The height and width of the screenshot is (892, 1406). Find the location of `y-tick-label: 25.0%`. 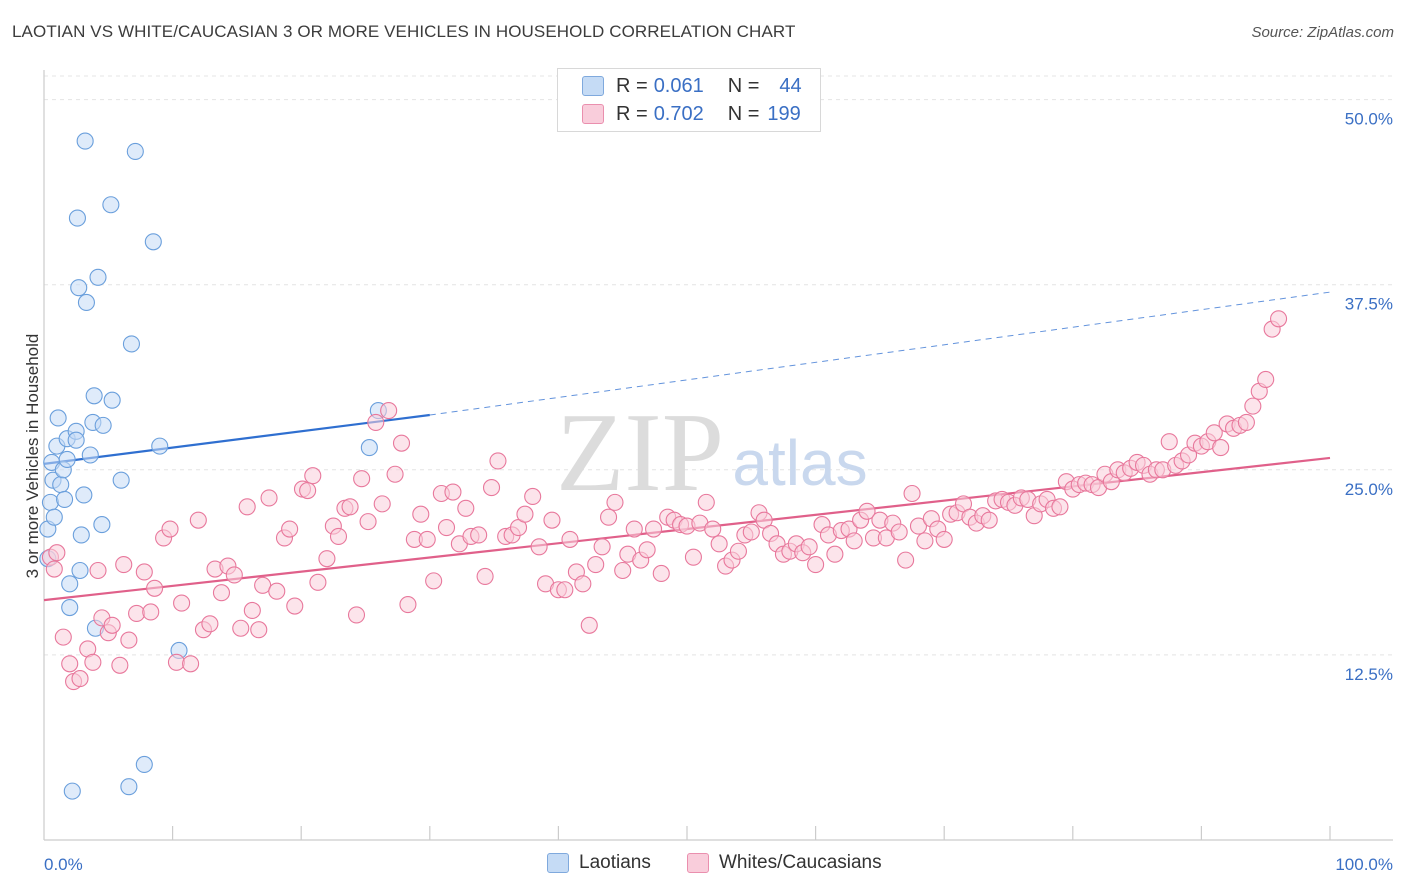

y-tick-label: 25.0% is located at coordinates (1369, 489).